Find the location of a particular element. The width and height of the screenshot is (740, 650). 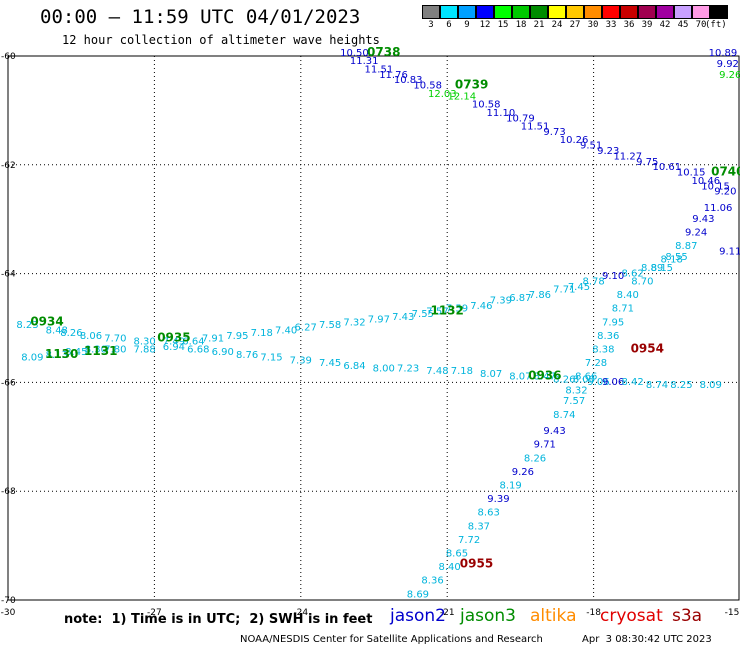

wave-height-point: 10.15 is located at coordinates (715, 186).